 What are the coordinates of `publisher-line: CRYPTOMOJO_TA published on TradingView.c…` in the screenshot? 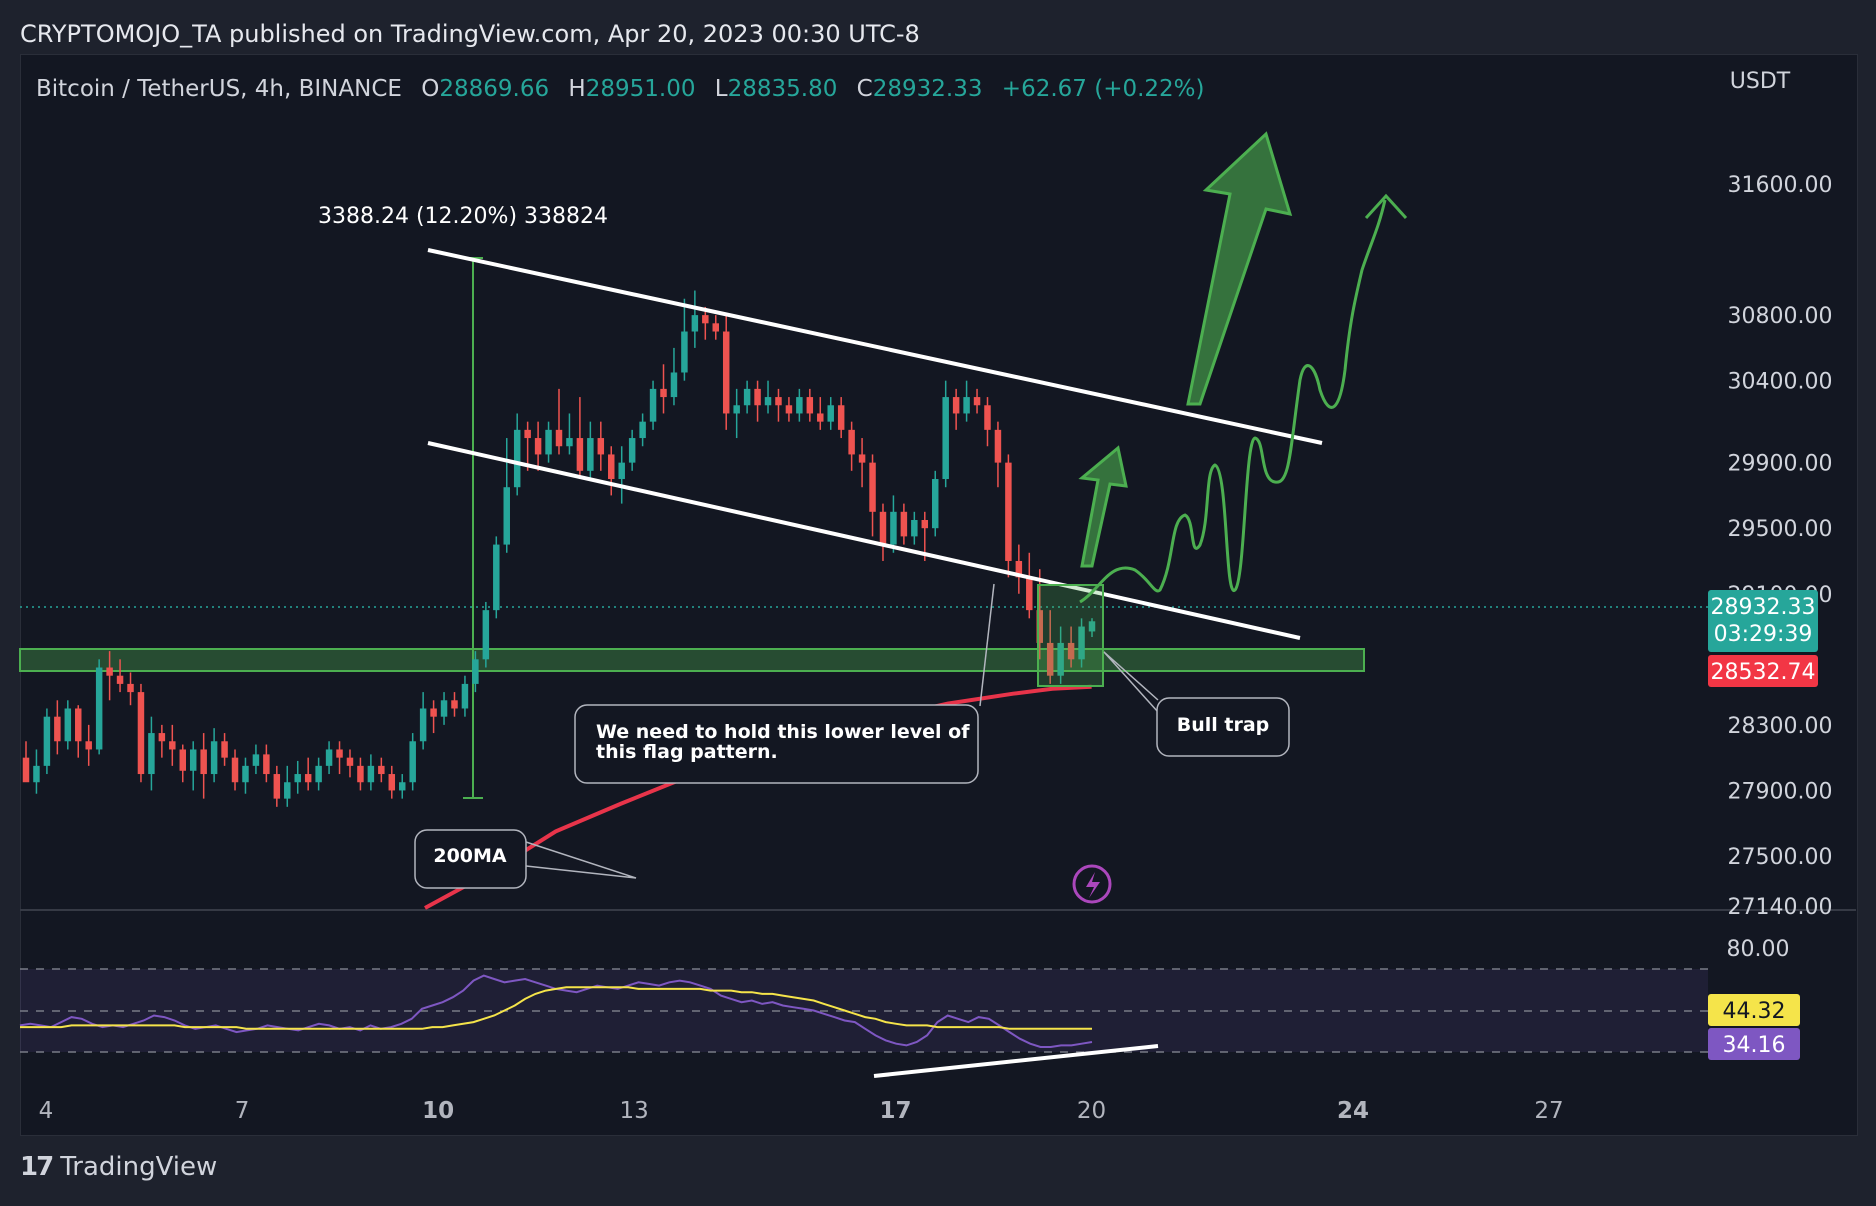 It's located at (470, 34).